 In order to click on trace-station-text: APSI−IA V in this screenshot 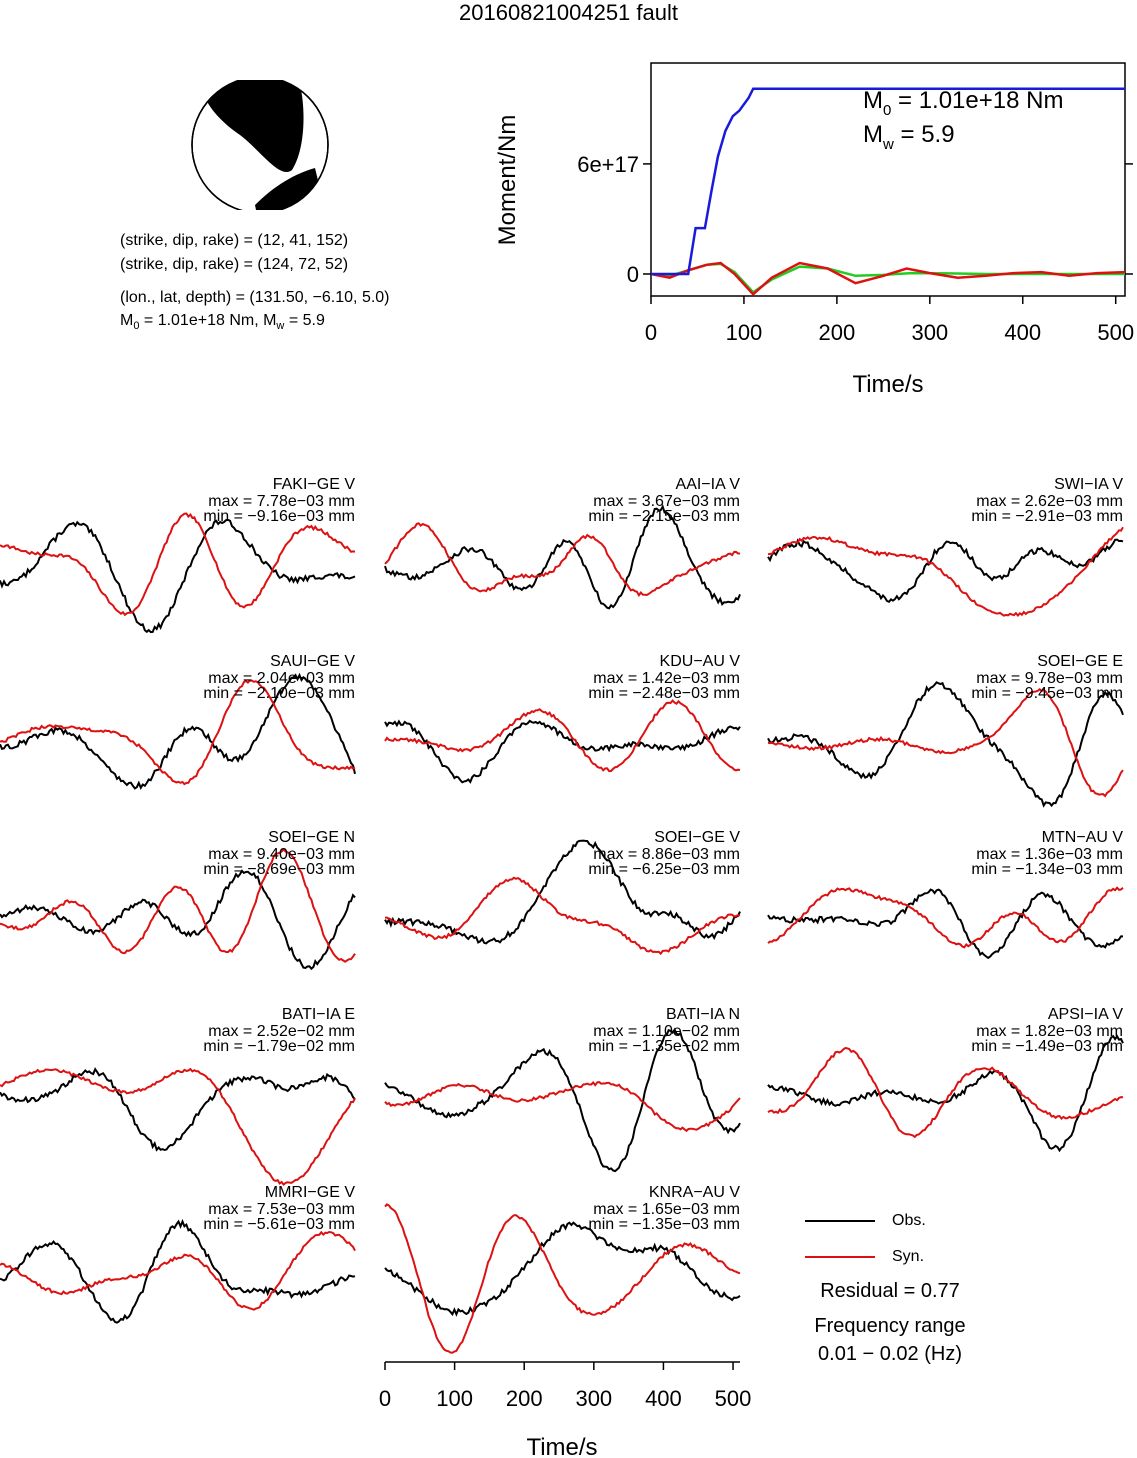, I will do `click(1085, 1014)`.